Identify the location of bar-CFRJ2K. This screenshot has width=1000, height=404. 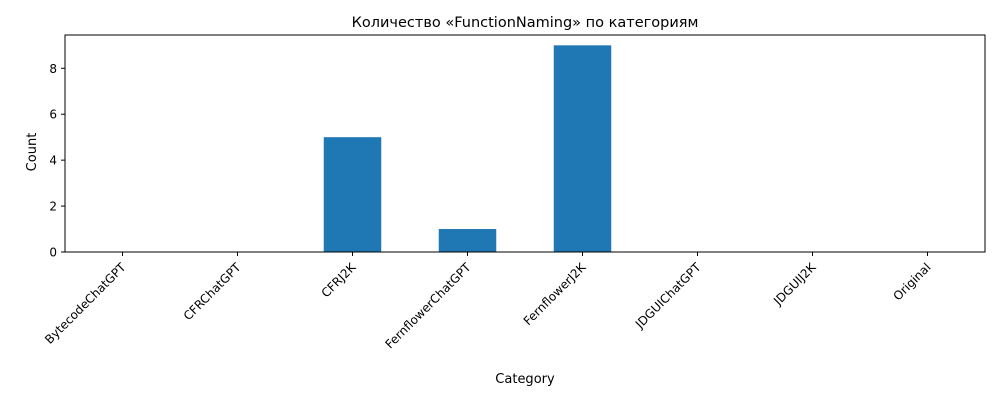
(352, 194).